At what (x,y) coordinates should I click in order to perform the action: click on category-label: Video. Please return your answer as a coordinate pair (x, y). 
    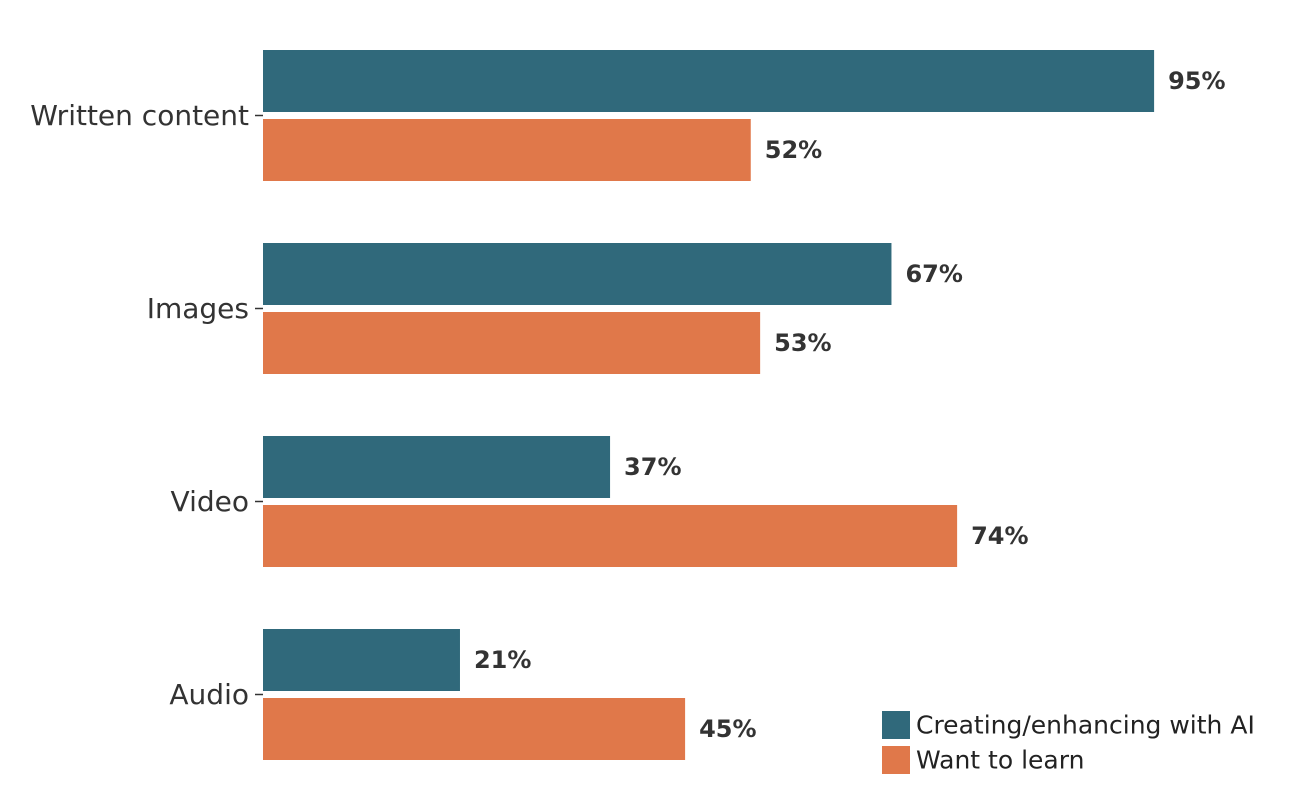
    Looking at the image, I should click on (210, 501).